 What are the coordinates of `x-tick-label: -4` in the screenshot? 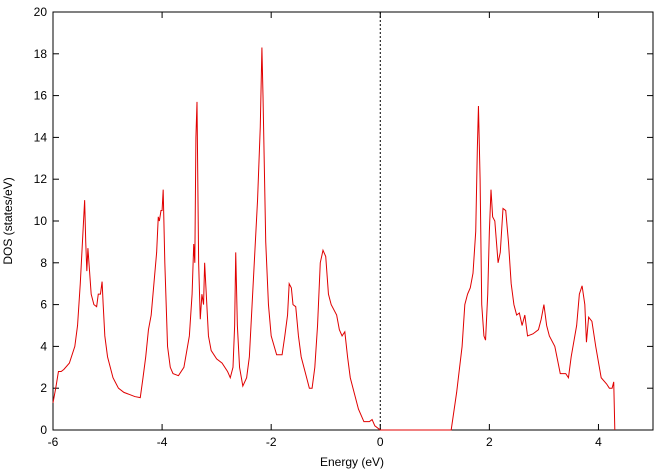 It's located at (162, 442).